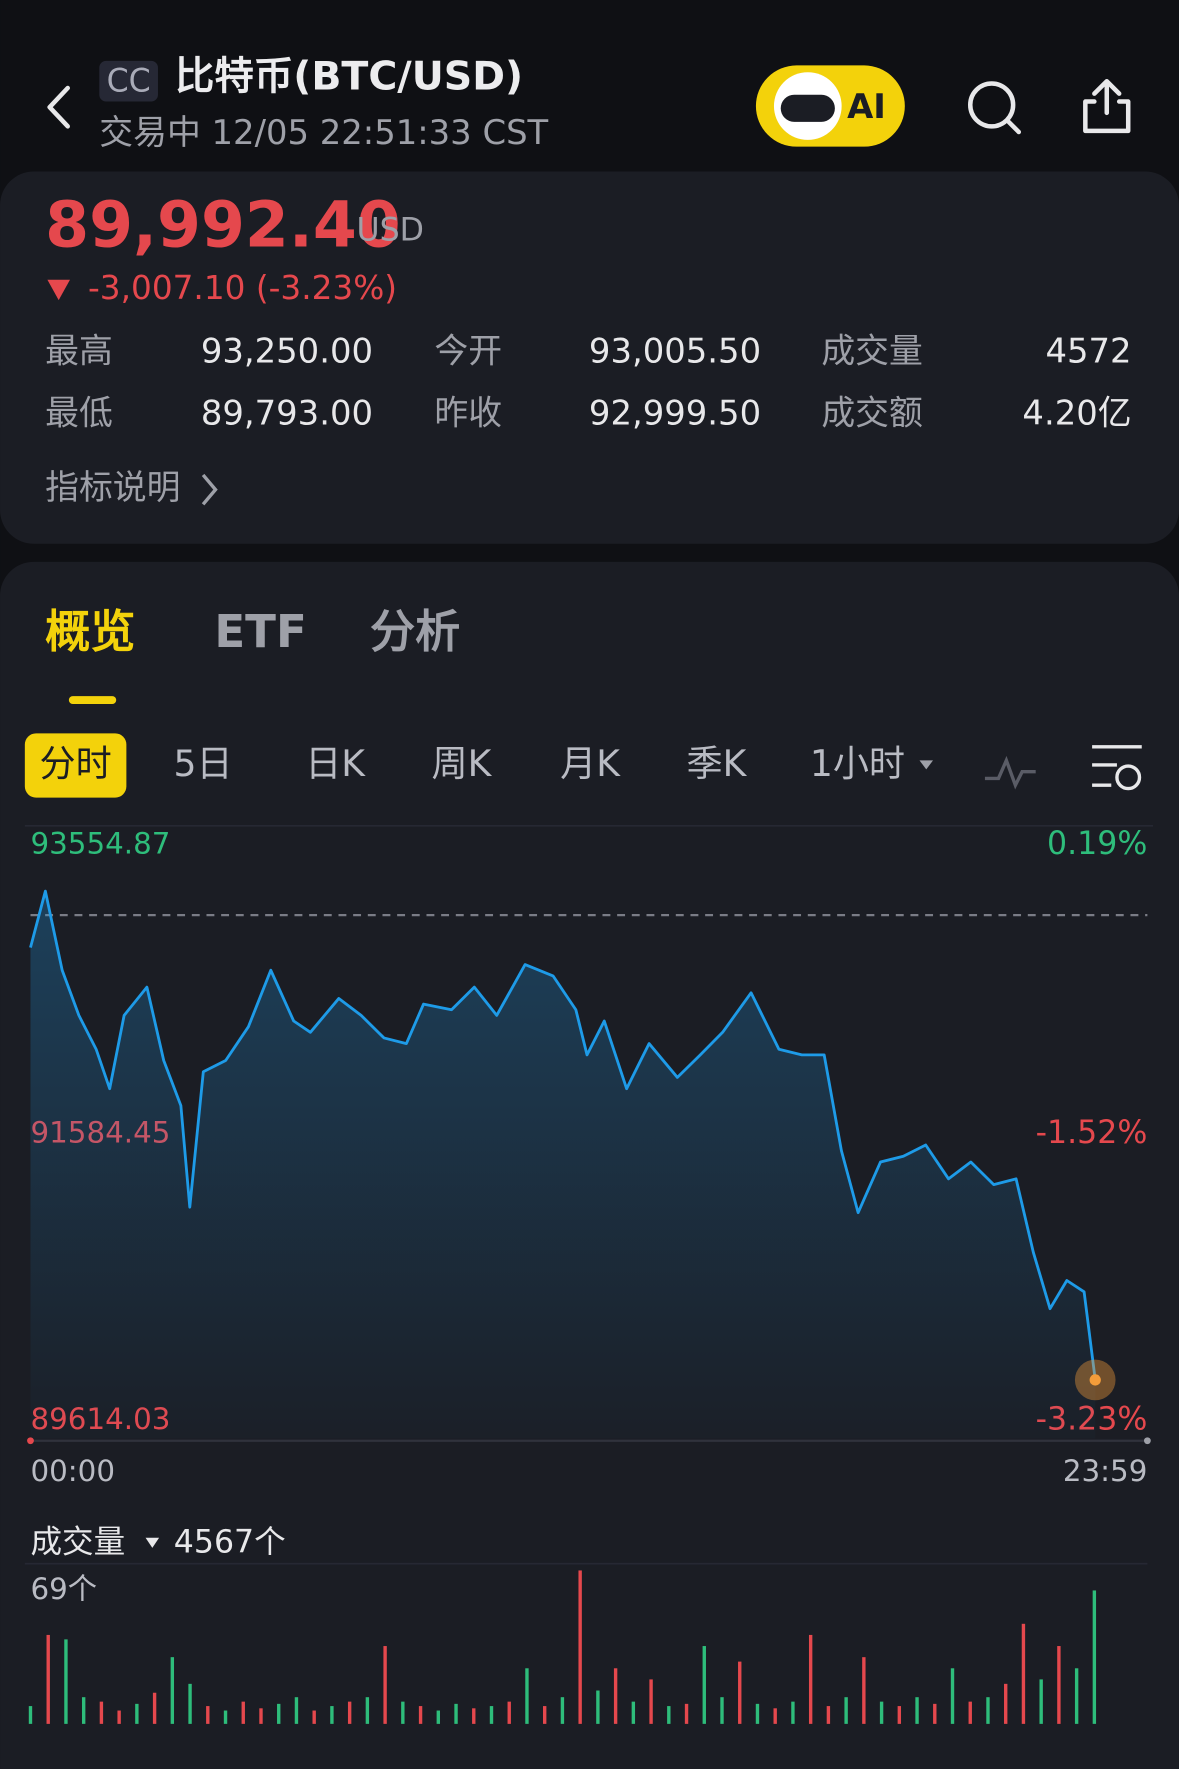 Image resolution: width=1179 pixels, height=1769 pixels. Describe the element at coordinates (468, 413) in the screenshot. I see `stat-label: 昨收` at that location.